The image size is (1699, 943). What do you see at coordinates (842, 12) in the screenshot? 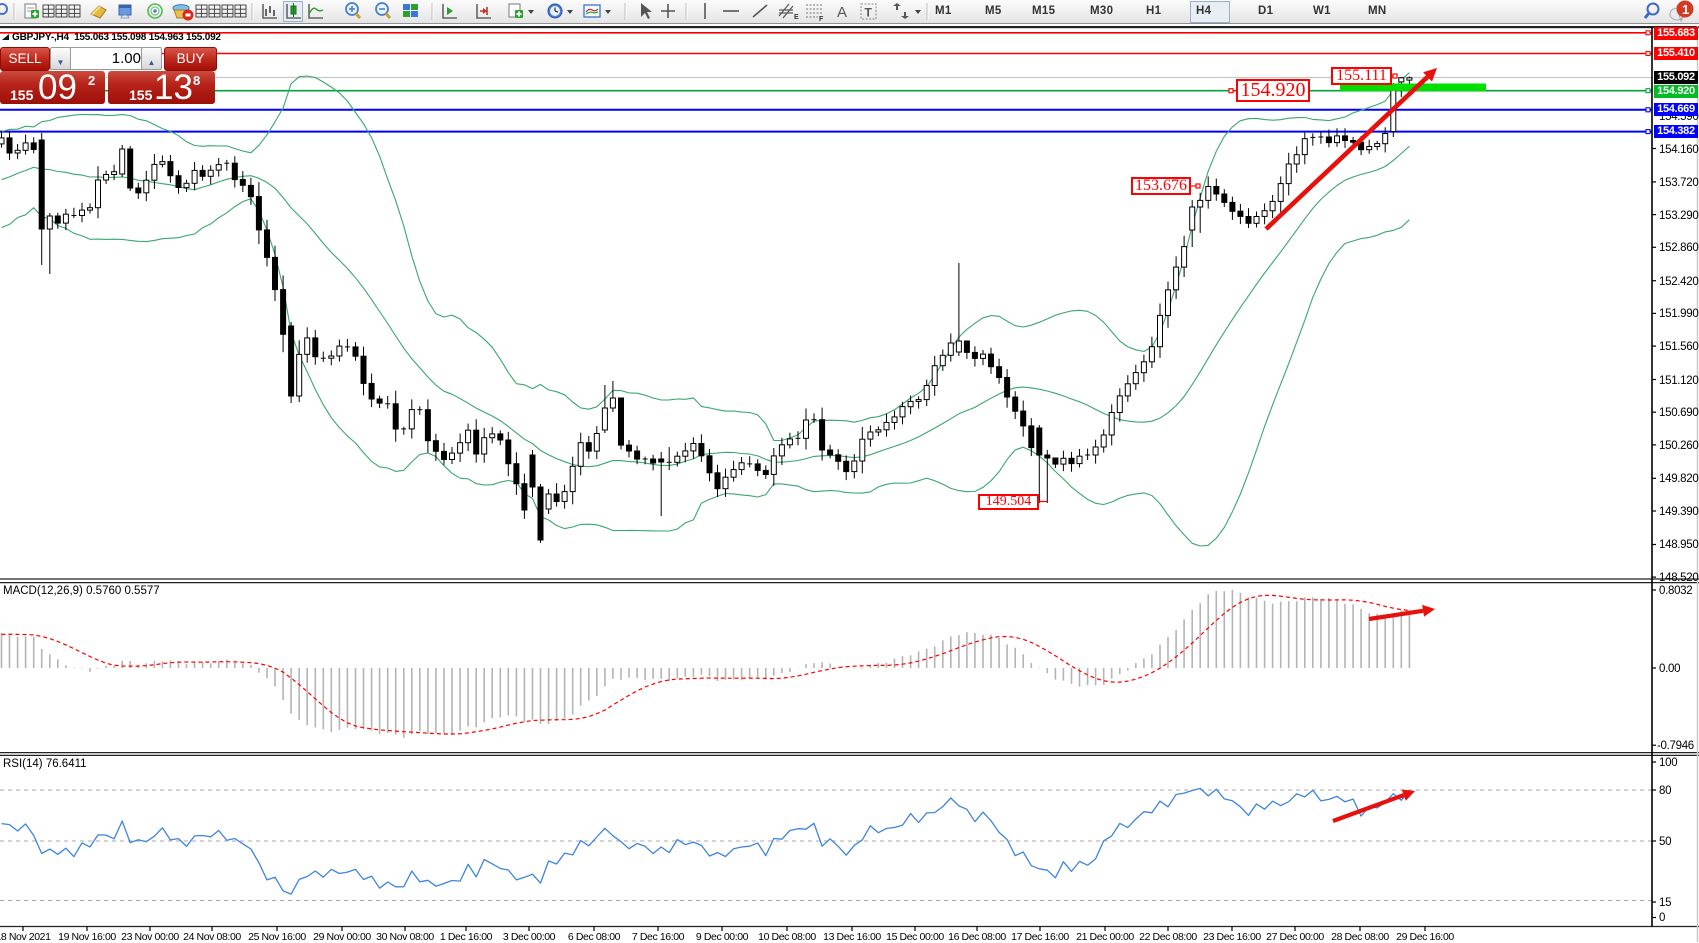
I see `svg-text: A` at bounding box center [842, 12].